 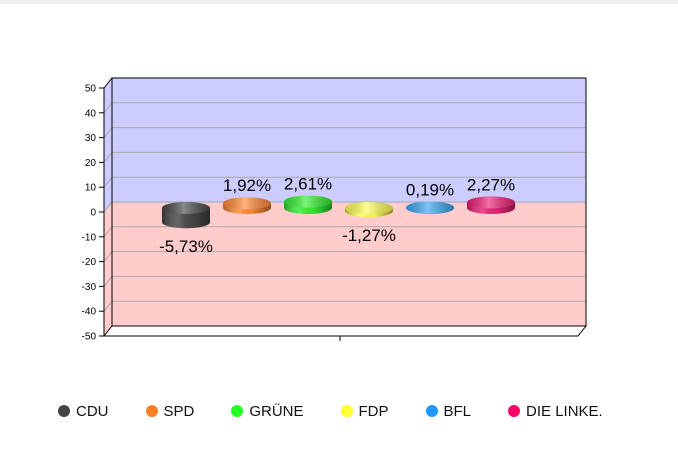 I want to click on legend-item-cdu: CDU, so click(x=83, y=411).